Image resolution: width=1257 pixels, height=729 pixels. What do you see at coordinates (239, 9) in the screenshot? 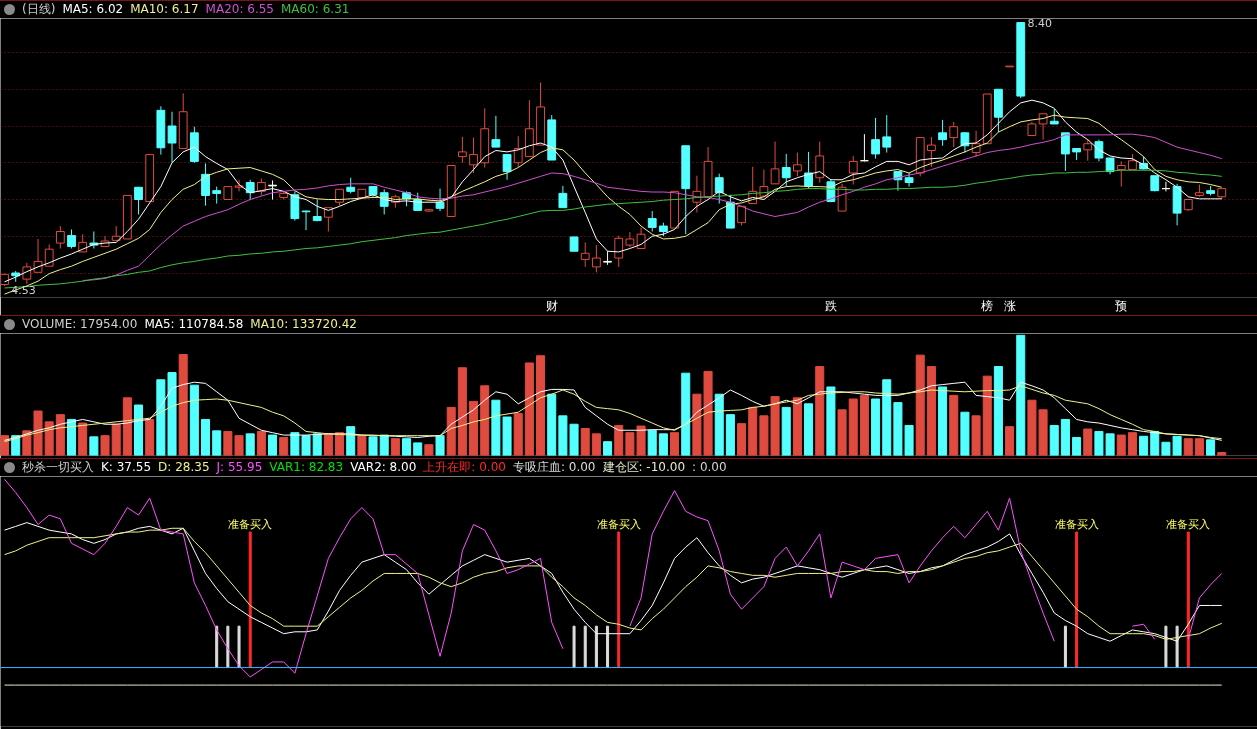
I see `text: MA20: 6.55` at bounding box center [239, 9].